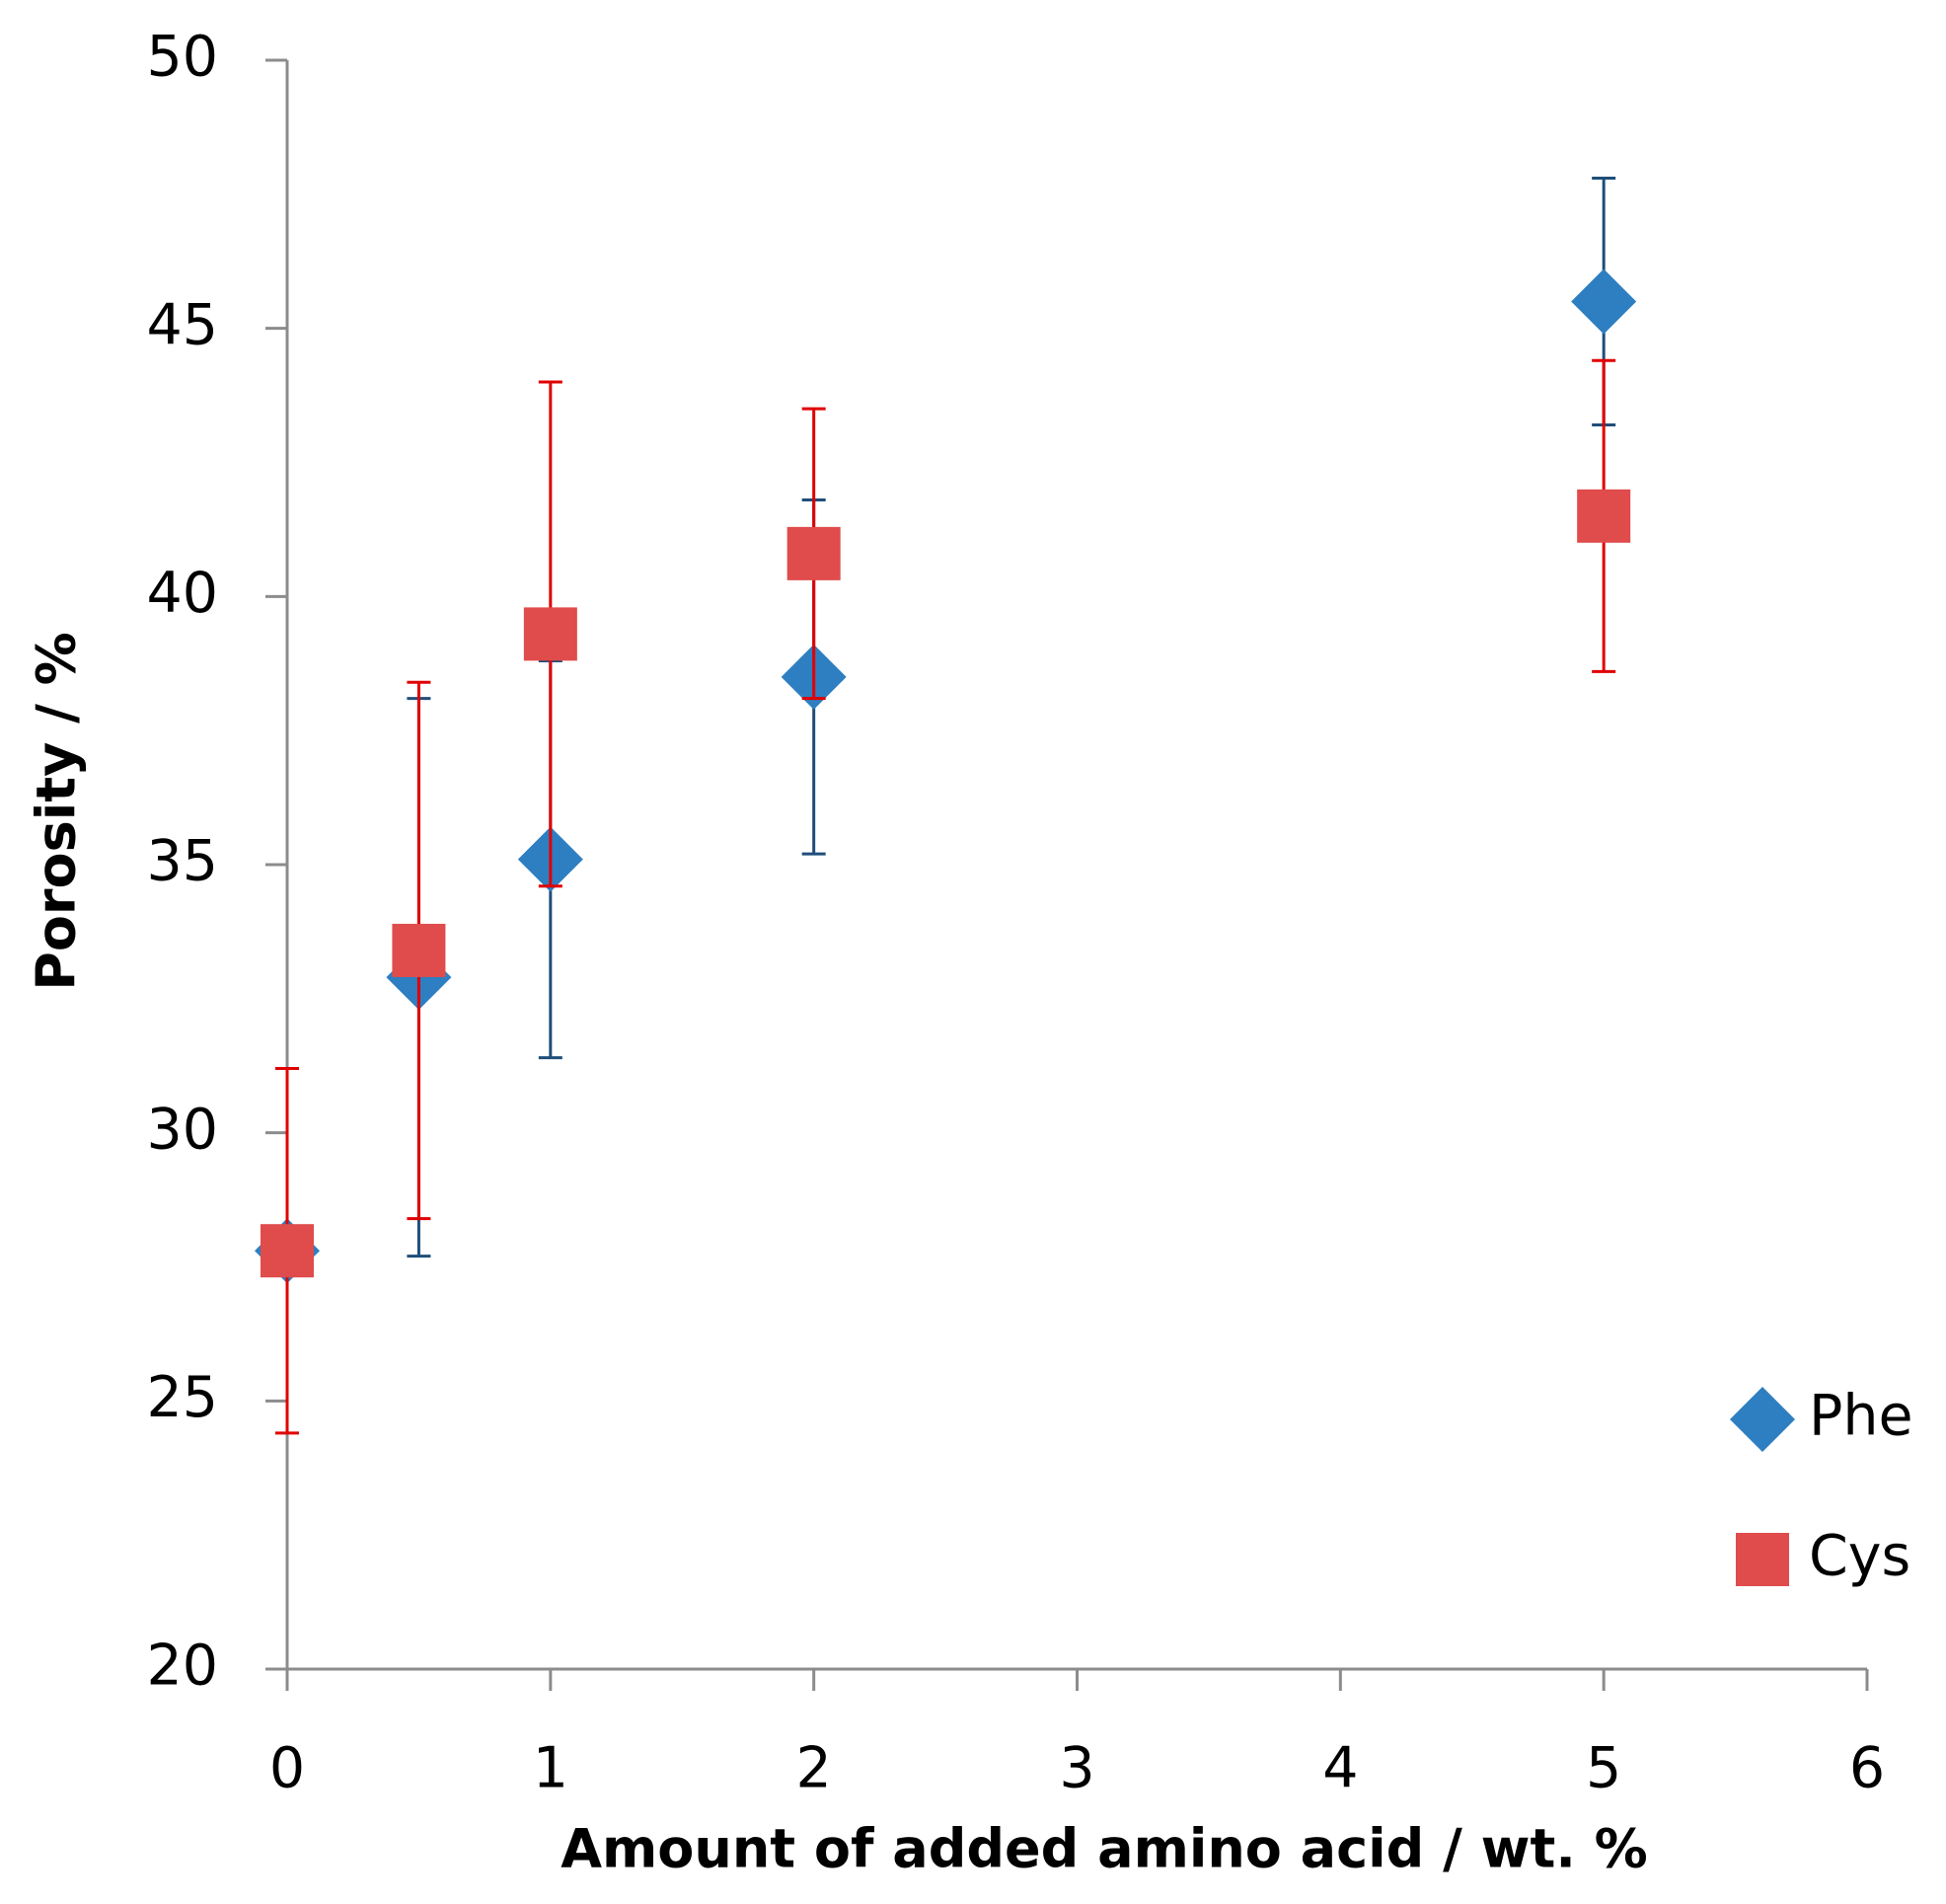 The height and width of the screenshot is (1904, 1946). What do you see at coordinates (1861, 1416) in the screenshot?
I see `legend-label: Phe` at bounding box center [1861, 1416].